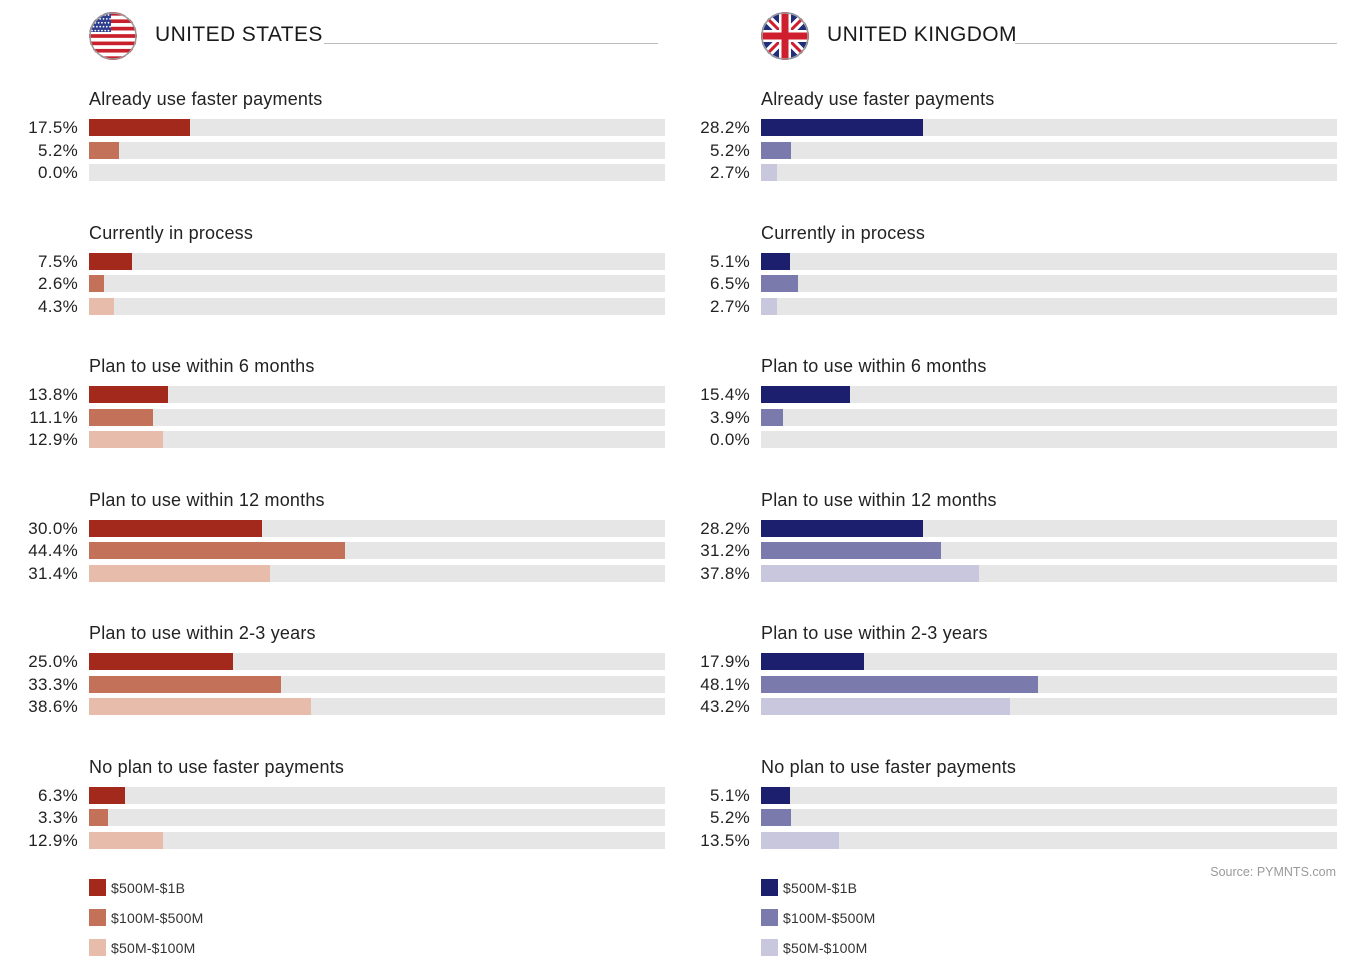  Describe the element at coordinates (730, 439) in the screenshot. I see `data-label: 0.0%` at that location.